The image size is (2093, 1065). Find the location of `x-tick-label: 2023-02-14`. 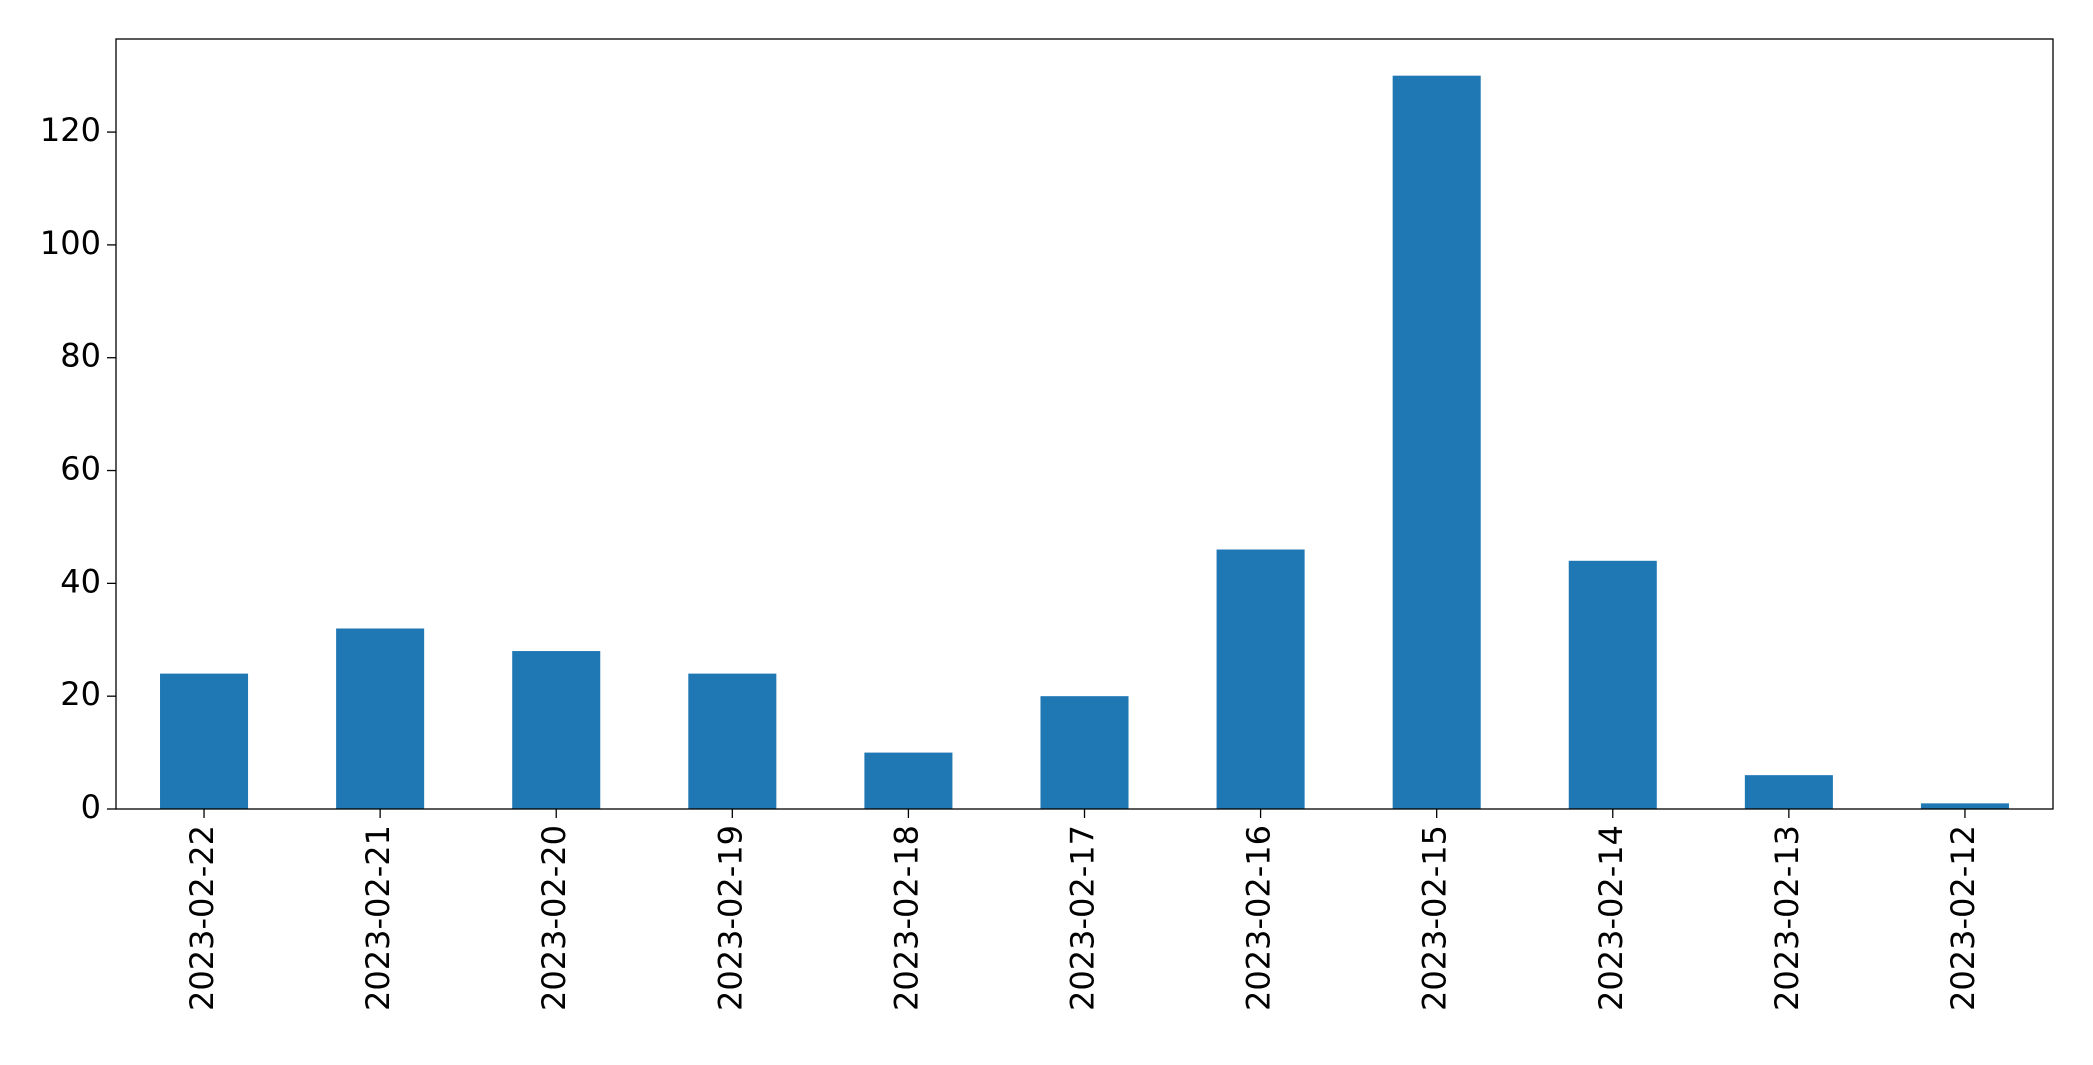

x-tick-label: 2023-02-14 is located at coordinates (1611, 918).